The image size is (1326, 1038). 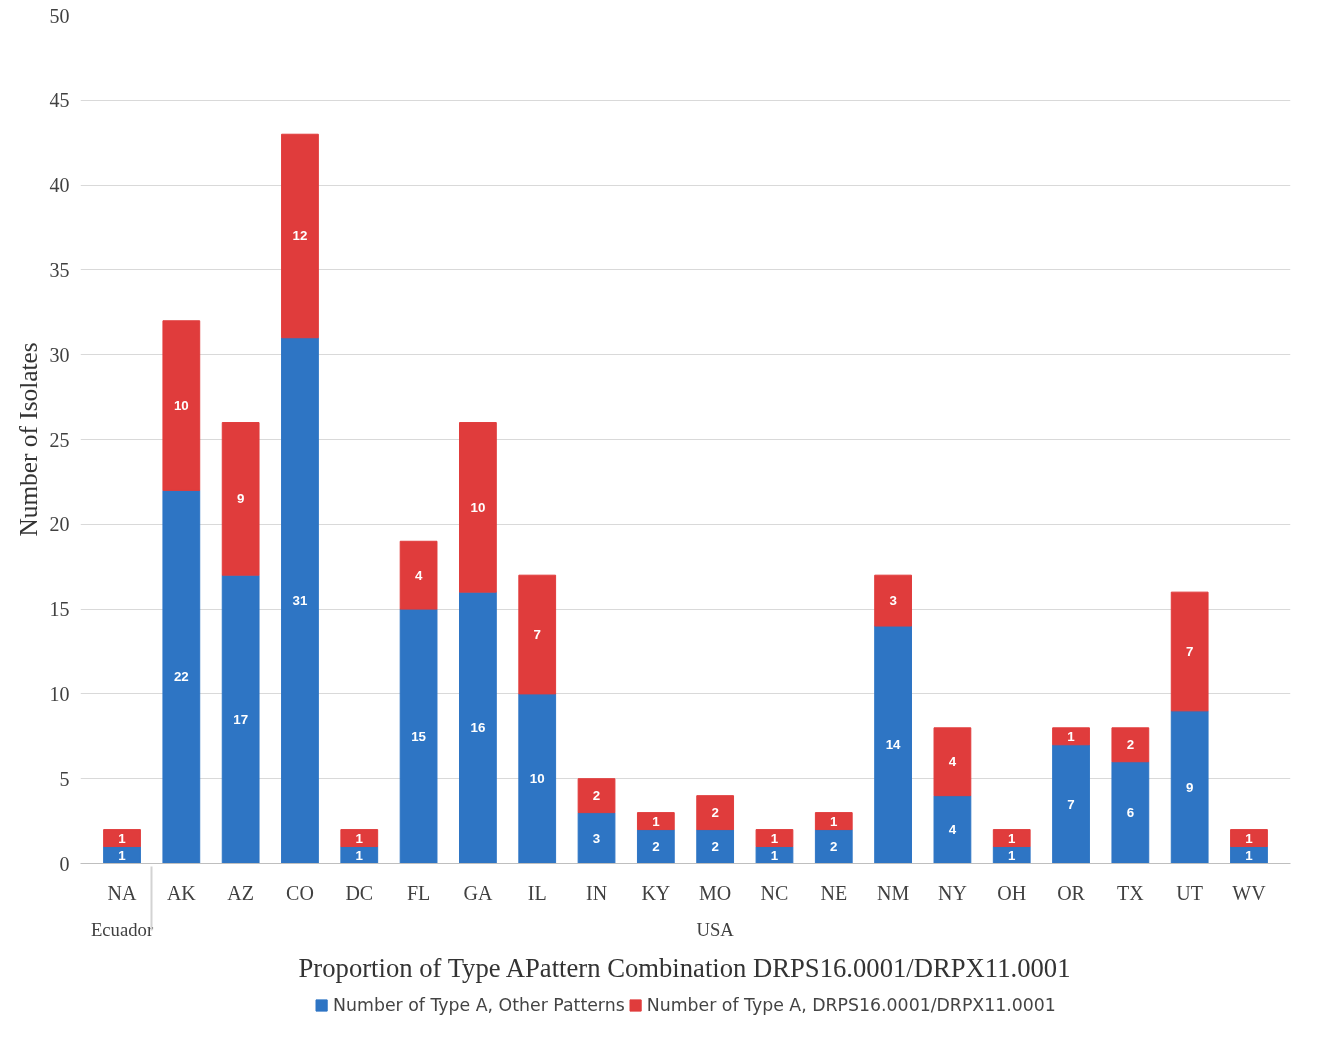 What do you see at coordinates (122, 929) in the screenshot?
I see `text: Ecuador` at bounding box center [122, 929].